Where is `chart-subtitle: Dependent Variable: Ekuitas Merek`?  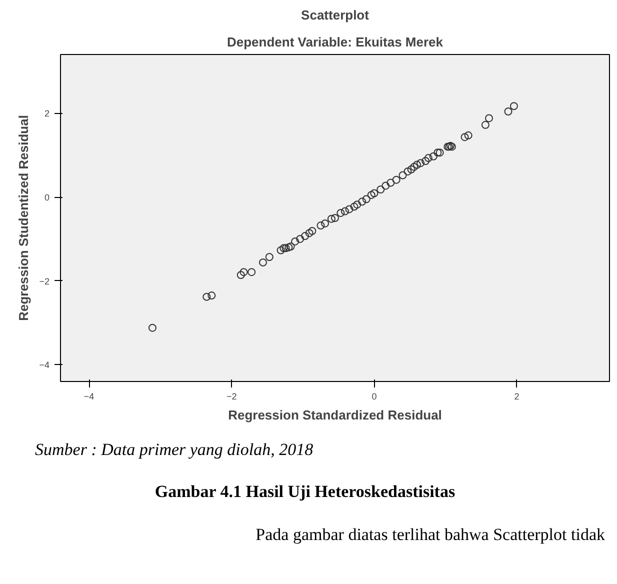
chart-subtitle: Dependent Variable: Ekuitas Merek is located at coordinates (335, 42).